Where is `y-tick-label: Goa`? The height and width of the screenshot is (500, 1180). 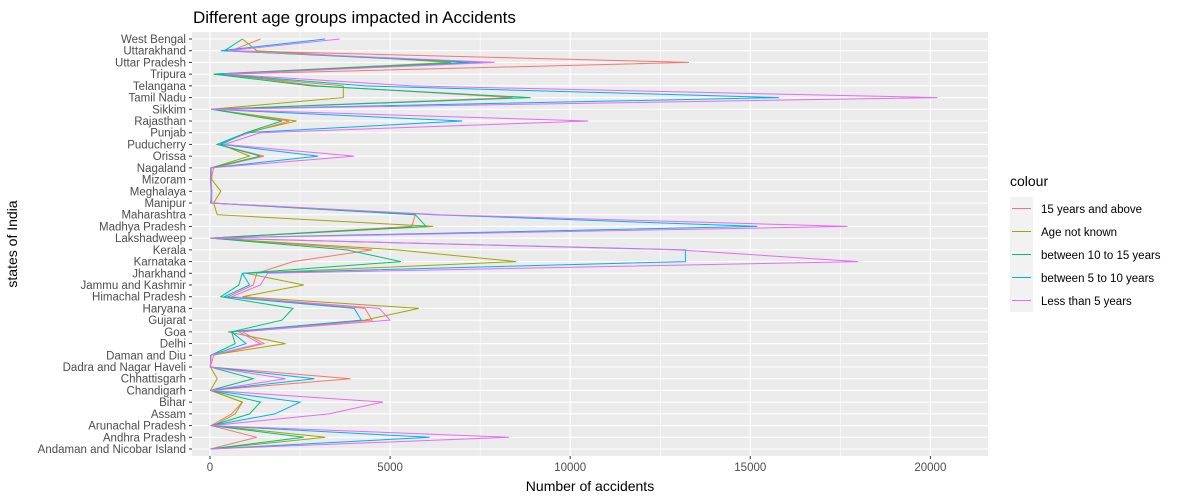
y-tick-label: Goa is located at coordinates (175, 333).